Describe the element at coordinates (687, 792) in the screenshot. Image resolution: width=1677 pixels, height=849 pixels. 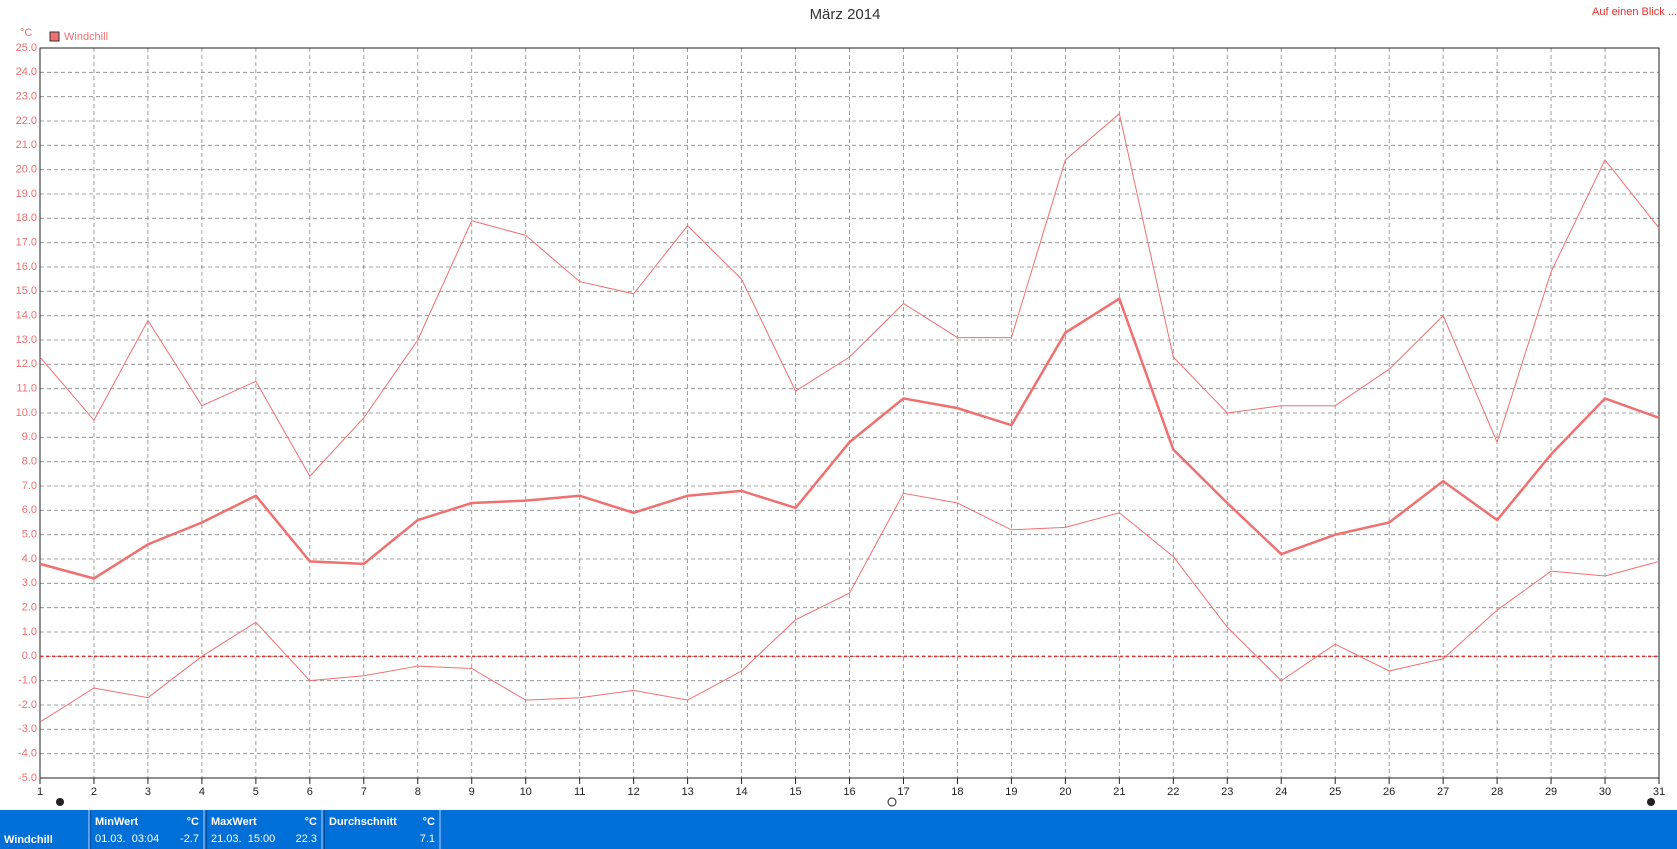
I see `x-tick-label: 13` at that location.